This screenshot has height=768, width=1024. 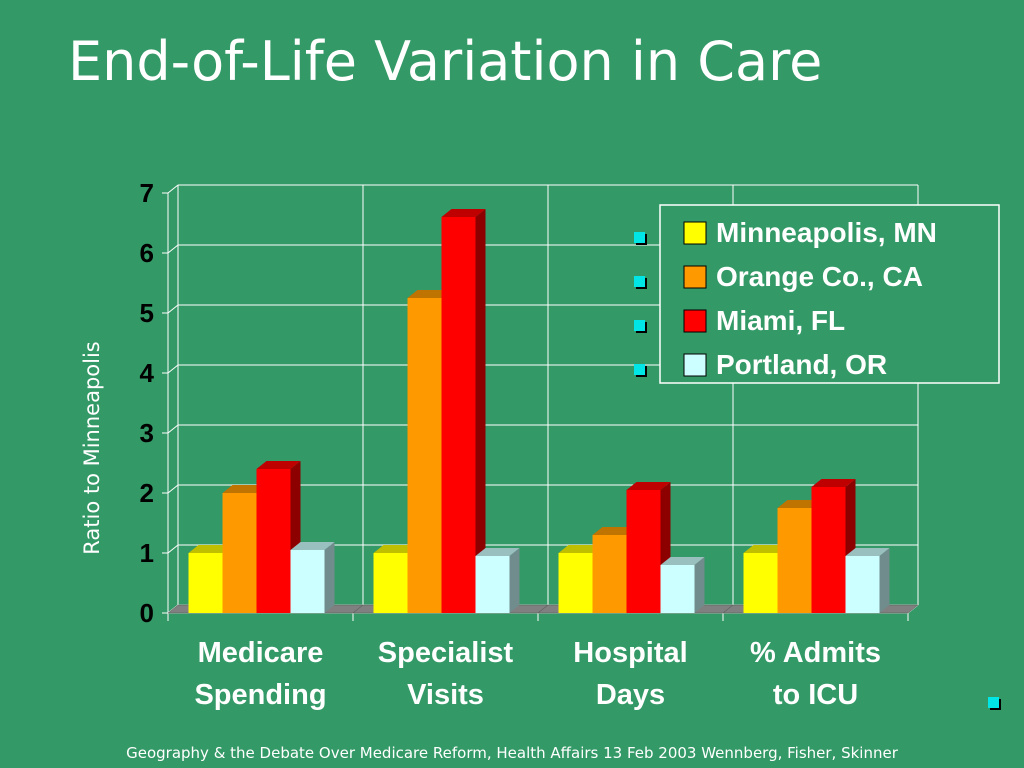 What do you see at coordinates (147, 373) in the screenshot?
I see `y-tick-label: 4` at bounding box center [147, 373].